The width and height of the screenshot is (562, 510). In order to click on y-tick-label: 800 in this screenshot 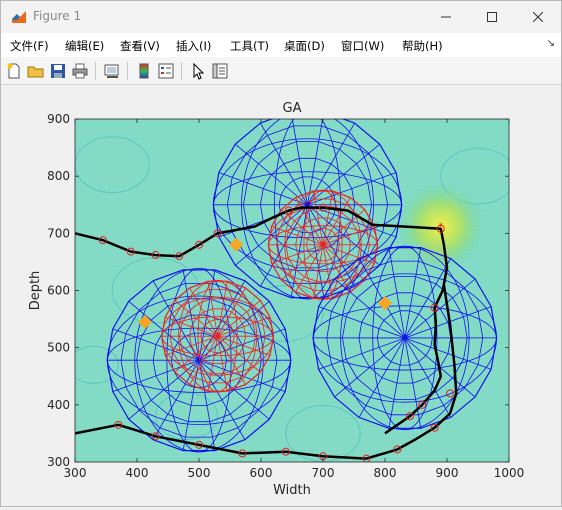, I will do `click(58, 176)`.